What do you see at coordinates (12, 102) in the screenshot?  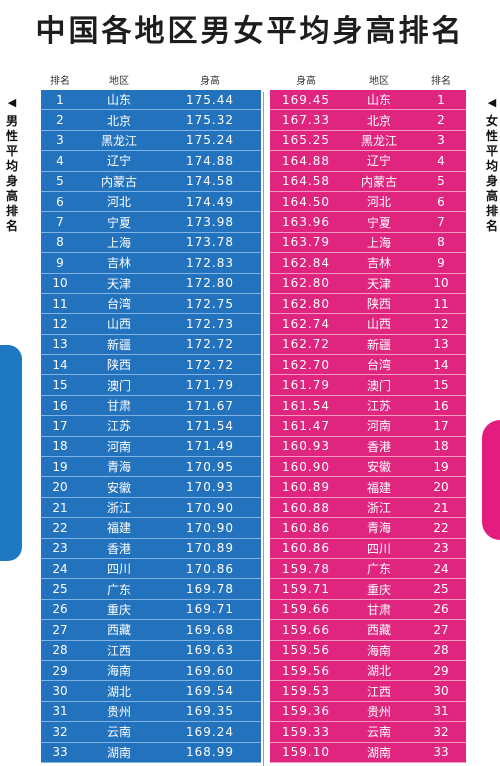 I see `left-arrow-icon: ◀` at bounding box center [12, 102].